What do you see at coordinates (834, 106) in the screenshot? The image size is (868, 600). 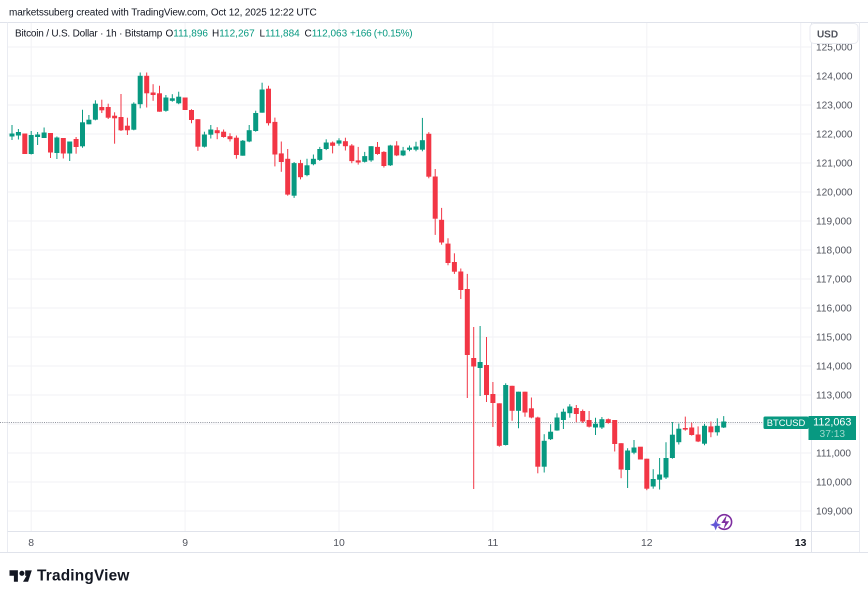 I see `svg-text: 123,000` at bounding box center [834, 106].